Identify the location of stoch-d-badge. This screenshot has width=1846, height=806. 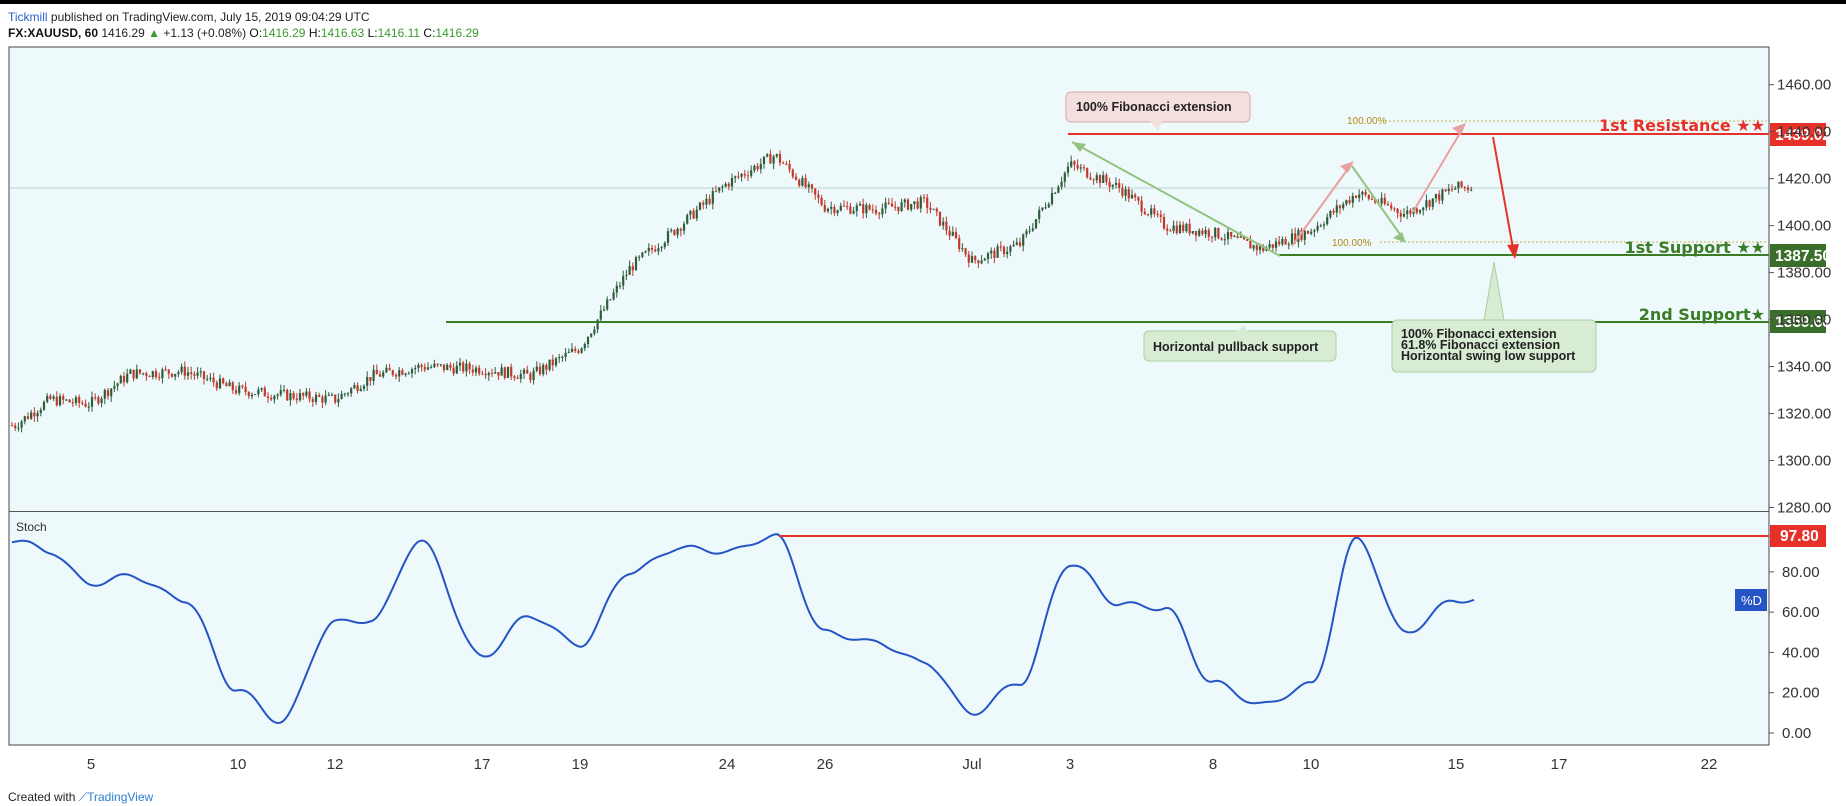
(1751, 600).